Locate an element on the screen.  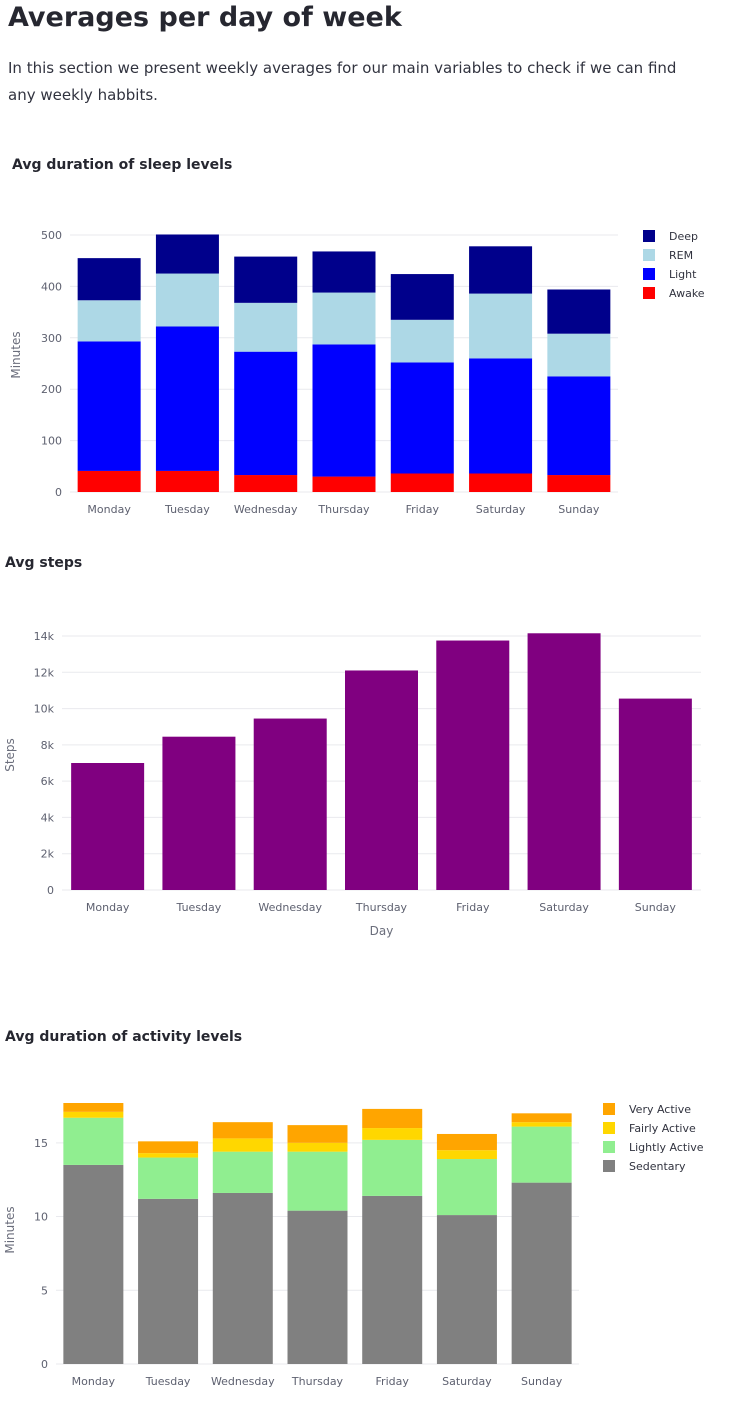
steps-x-tick-label: Friday is located at coordinates (473, 907).